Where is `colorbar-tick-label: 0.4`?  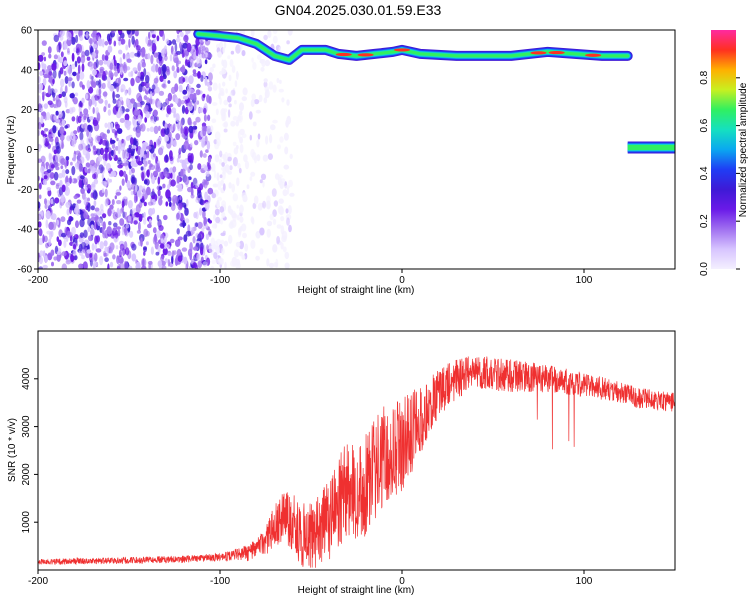 colorbar-tick-label: 0.4 is located at coordinates (704, 173).